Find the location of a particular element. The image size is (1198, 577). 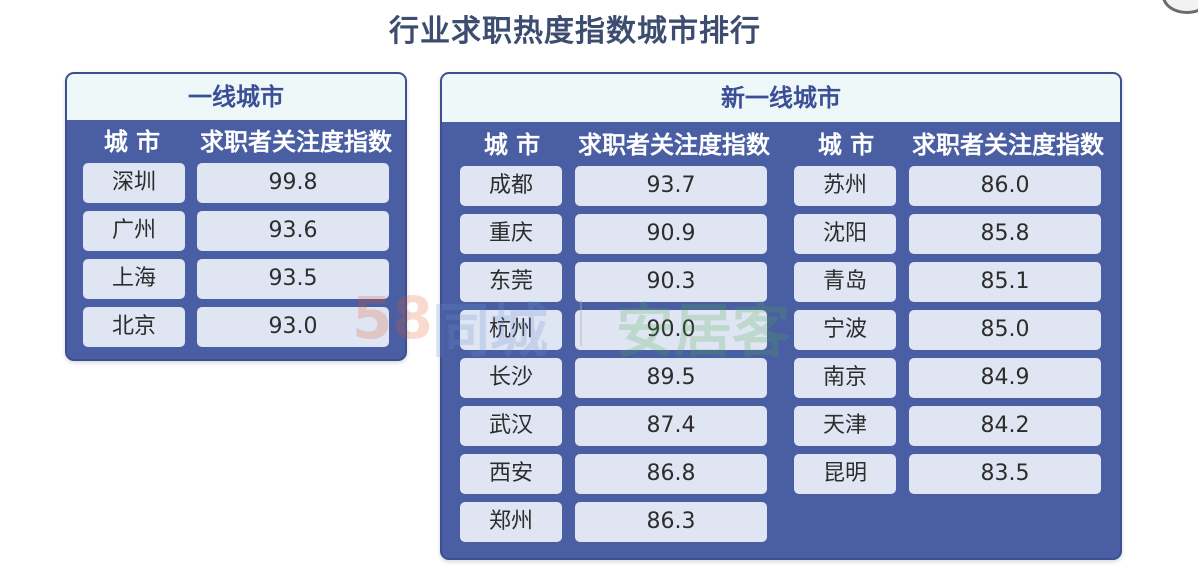

new-right-index-header: 求职者关注度指数 is located at coordinates (1008, 145).